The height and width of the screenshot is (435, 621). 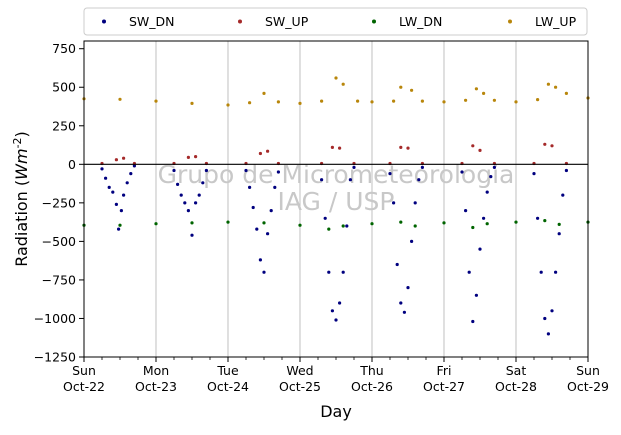 I want to click on x-tick-label-day: Thu, so click(x=371, y=370).